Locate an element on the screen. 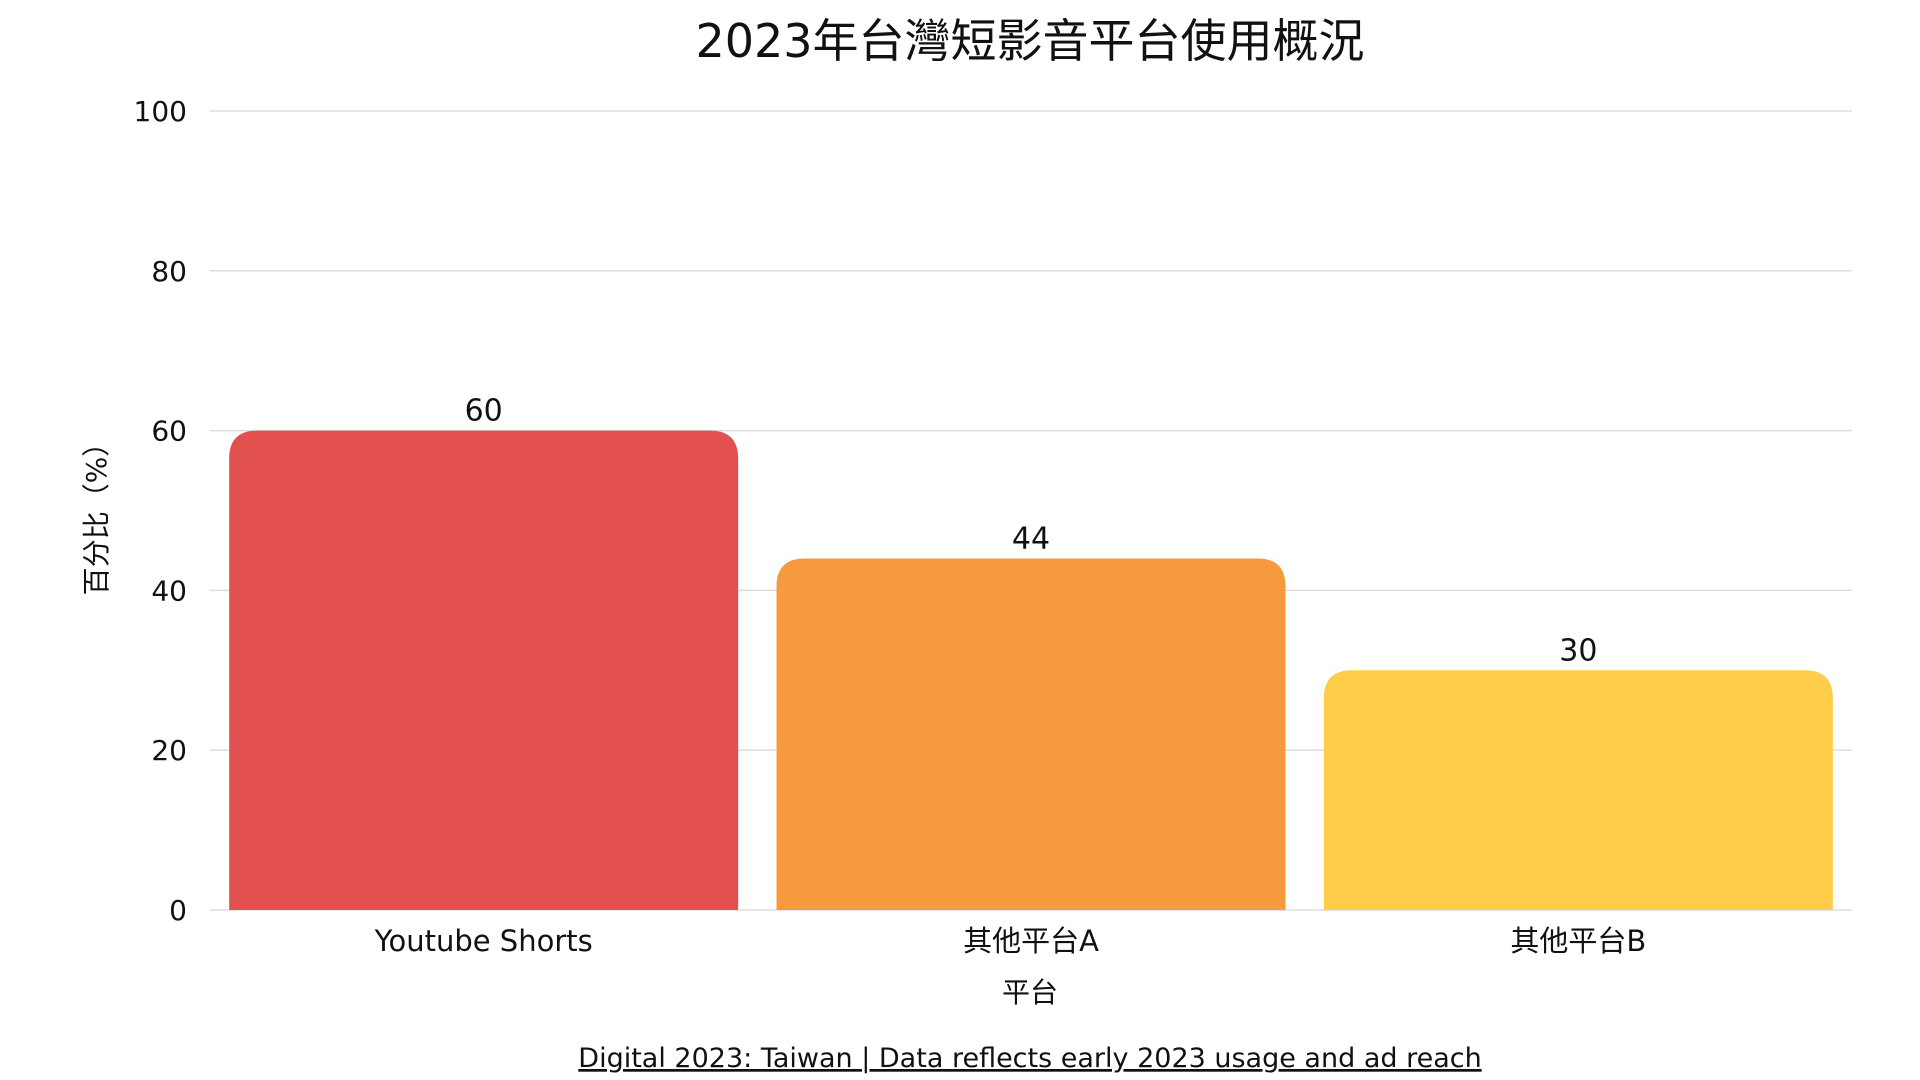 This screenshot has width=1920, height=1080. y-tick-label: 80 is located at coordinates (169, 271).